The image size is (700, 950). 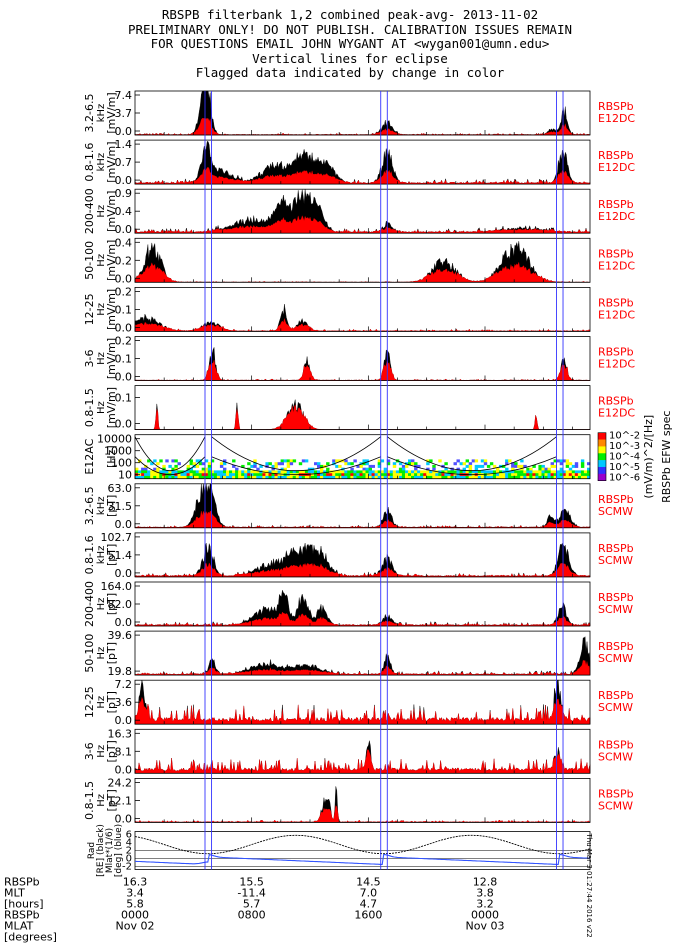 What do you see at coordinates (89, 260) in the screenshot?
I see `y-axis-band: 50-100` at bounding box center [89, 260].